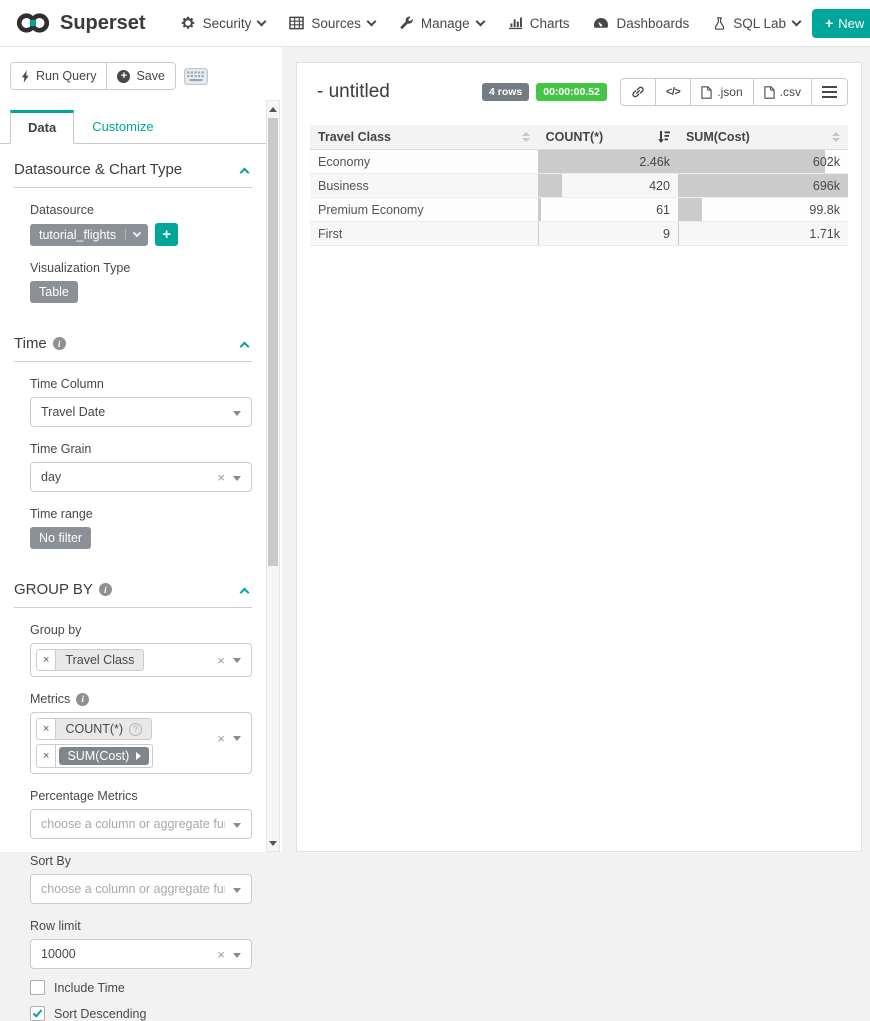 This screenshot has width=870, height=1021. I want to click on count-value: 61, so click(608, 210).